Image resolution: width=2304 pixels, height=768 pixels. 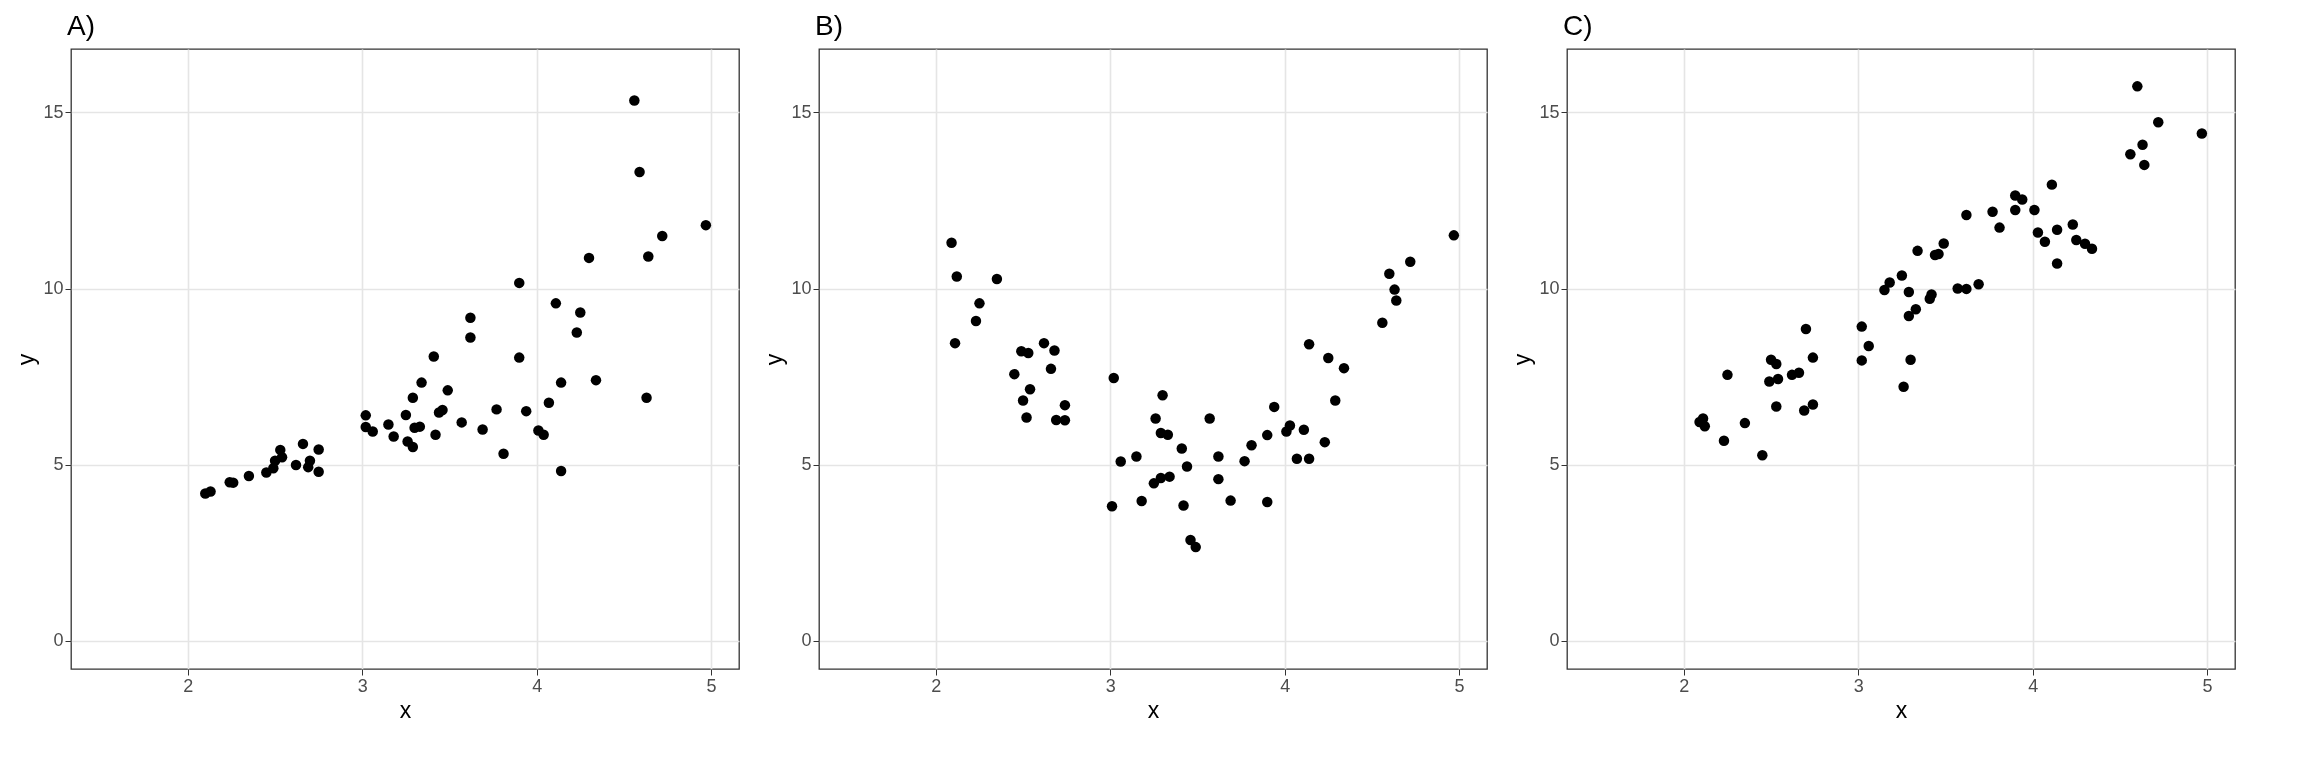 I want to click on chart-title: B), so click(x=829, y=25).